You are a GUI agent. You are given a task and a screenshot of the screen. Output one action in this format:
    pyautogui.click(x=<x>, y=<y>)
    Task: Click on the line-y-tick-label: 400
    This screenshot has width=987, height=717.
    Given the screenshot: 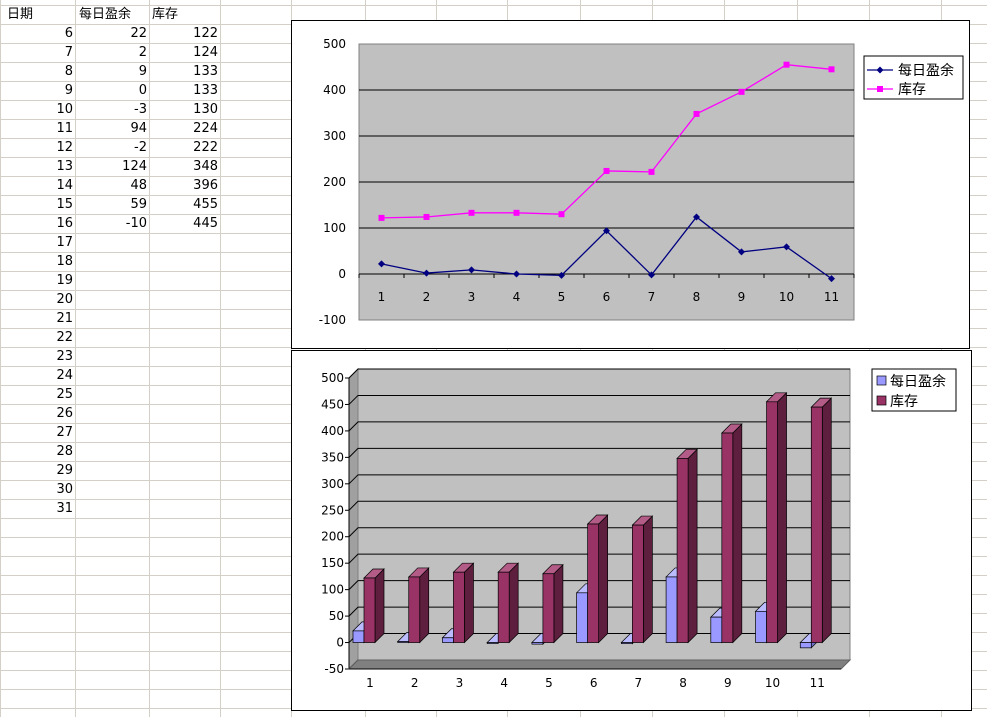 What is the action you would take?
    pyautogui.click(x=334, y=90)
    